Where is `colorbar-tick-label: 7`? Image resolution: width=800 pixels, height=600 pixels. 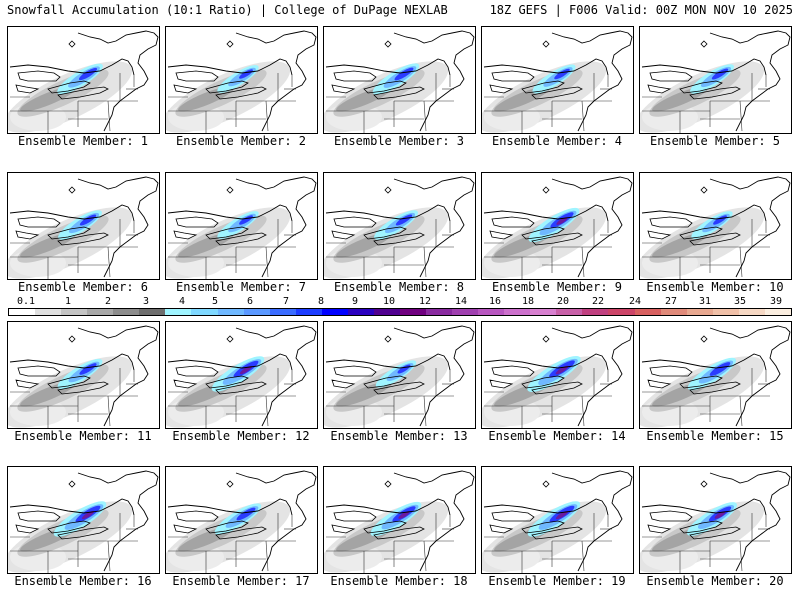
colorbar-tick-label: 7 is located at coordinates (286, 301).